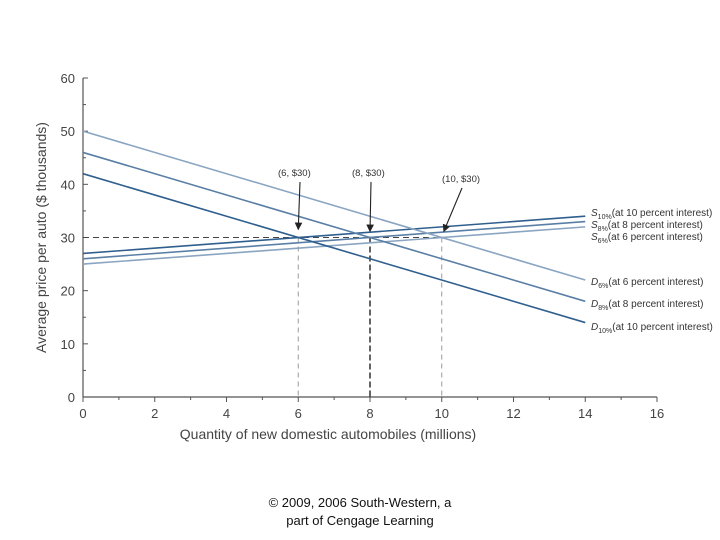 This screenshot has height=540, width=720. Describe the element at coordinates (68, 78) in the screenshot. I see `y-tick-label: 60` at that location.